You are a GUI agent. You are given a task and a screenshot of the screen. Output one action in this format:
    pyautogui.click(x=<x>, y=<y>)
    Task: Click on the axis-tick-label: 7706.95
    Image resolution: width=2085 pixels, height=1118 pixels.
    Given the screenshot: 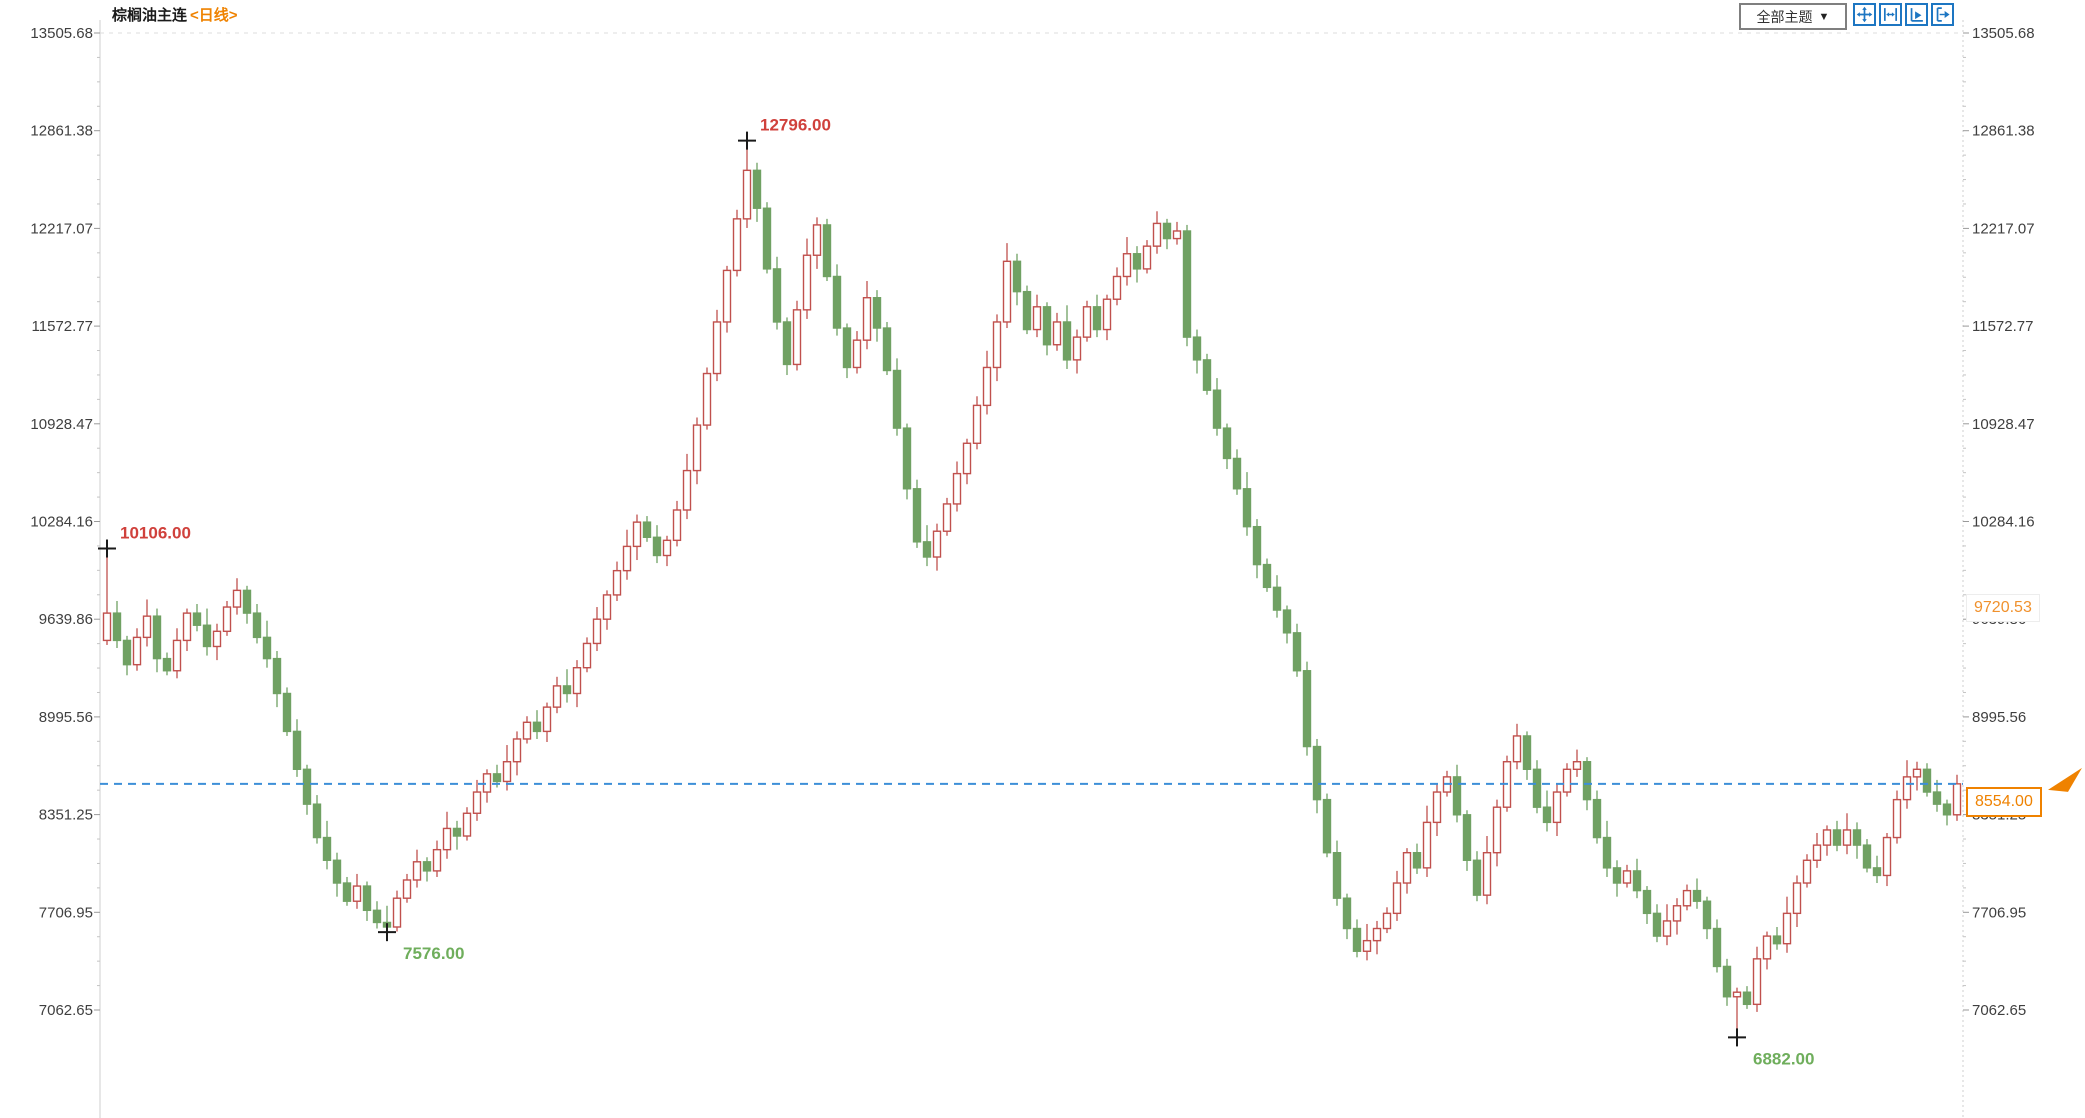 What is the action you would take?
    pyautogui.click(x=66, y=912)
    